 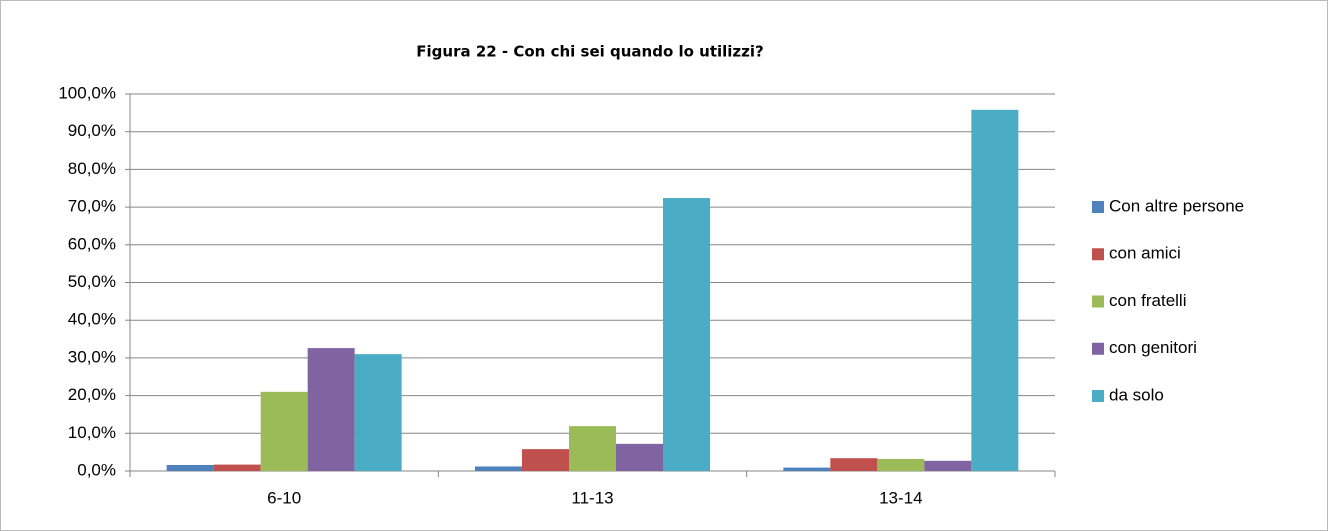 I want to click on legend-label: Con altre persone, so click(x=1176, y=205).